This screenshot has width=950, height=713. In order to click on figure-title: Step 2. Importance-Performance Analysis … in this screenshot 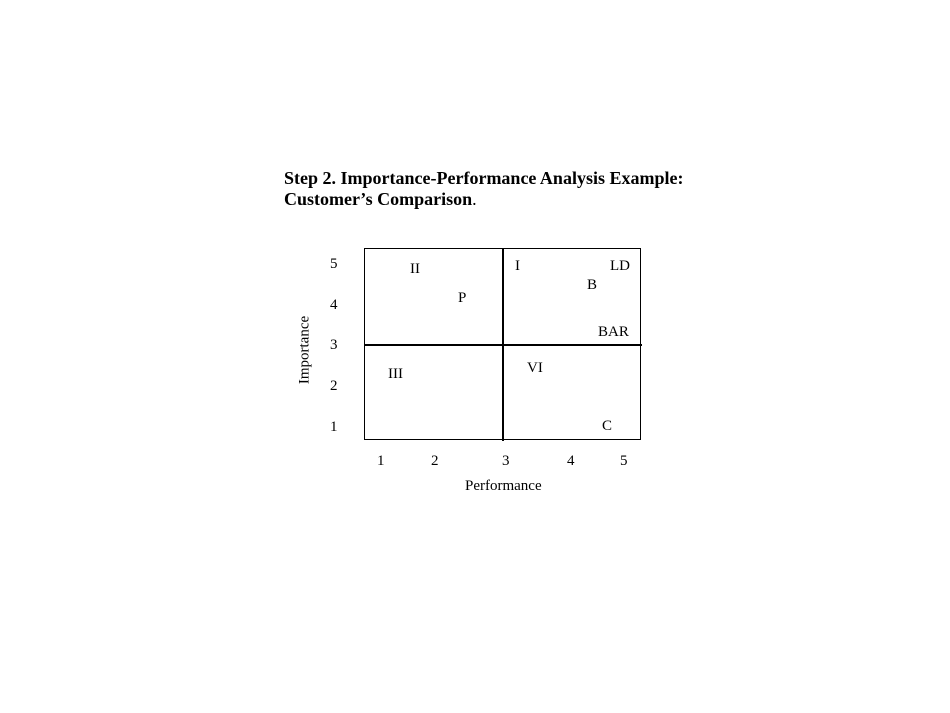, I will do `click(544, 189)`.